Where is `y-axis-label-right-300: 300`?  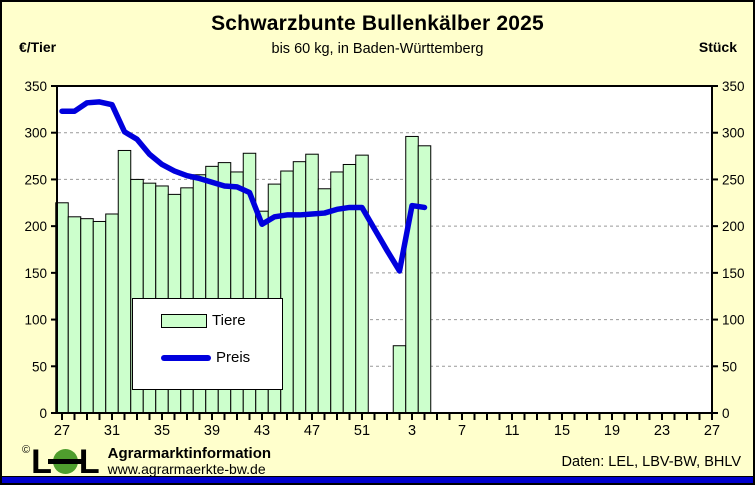
y-axis-label-right-300: 300 is located at coordinates (733, 133).